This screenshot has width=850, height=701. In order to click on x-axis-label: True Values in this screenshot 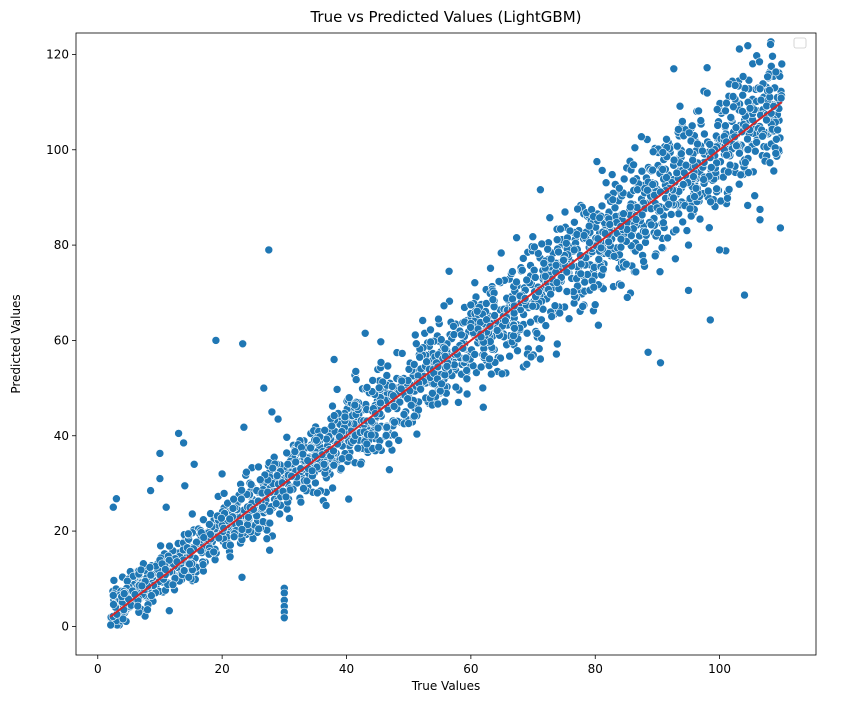, I will do `click(446, 686)`.